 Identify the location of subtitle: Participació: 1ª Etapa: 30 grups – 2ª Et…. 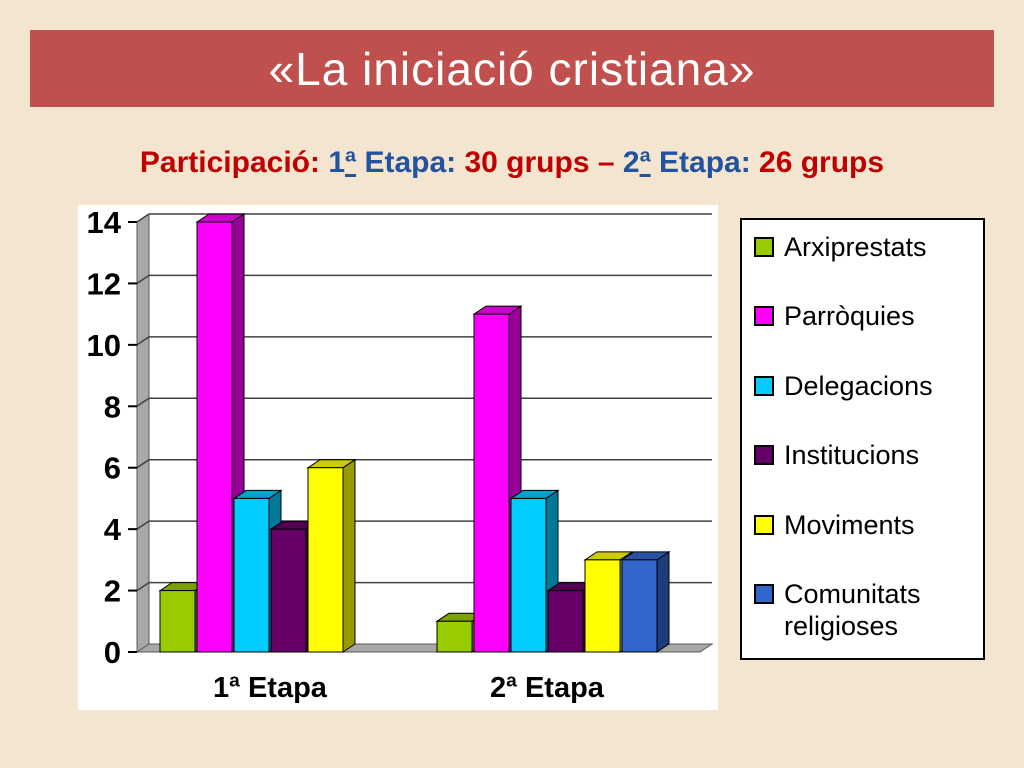
(512, 163).